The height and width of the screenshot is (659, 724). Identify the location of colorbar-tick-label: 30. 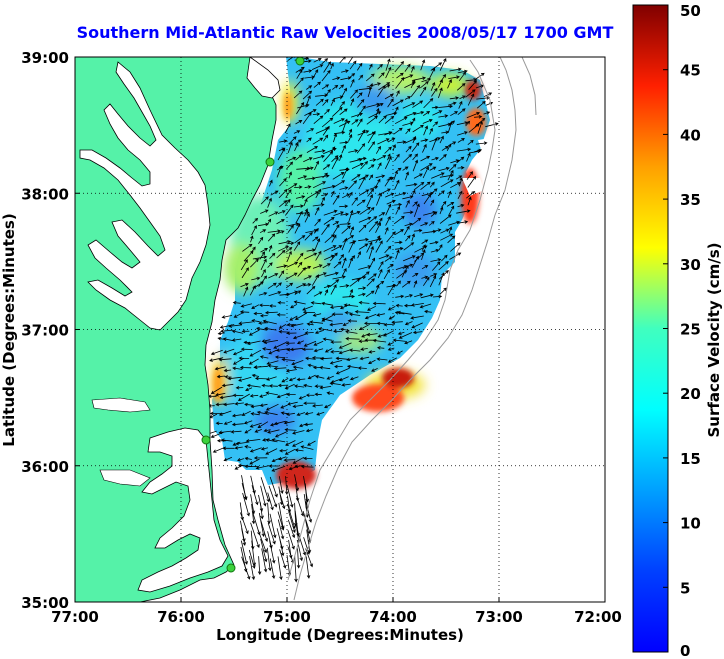
(690, 265).